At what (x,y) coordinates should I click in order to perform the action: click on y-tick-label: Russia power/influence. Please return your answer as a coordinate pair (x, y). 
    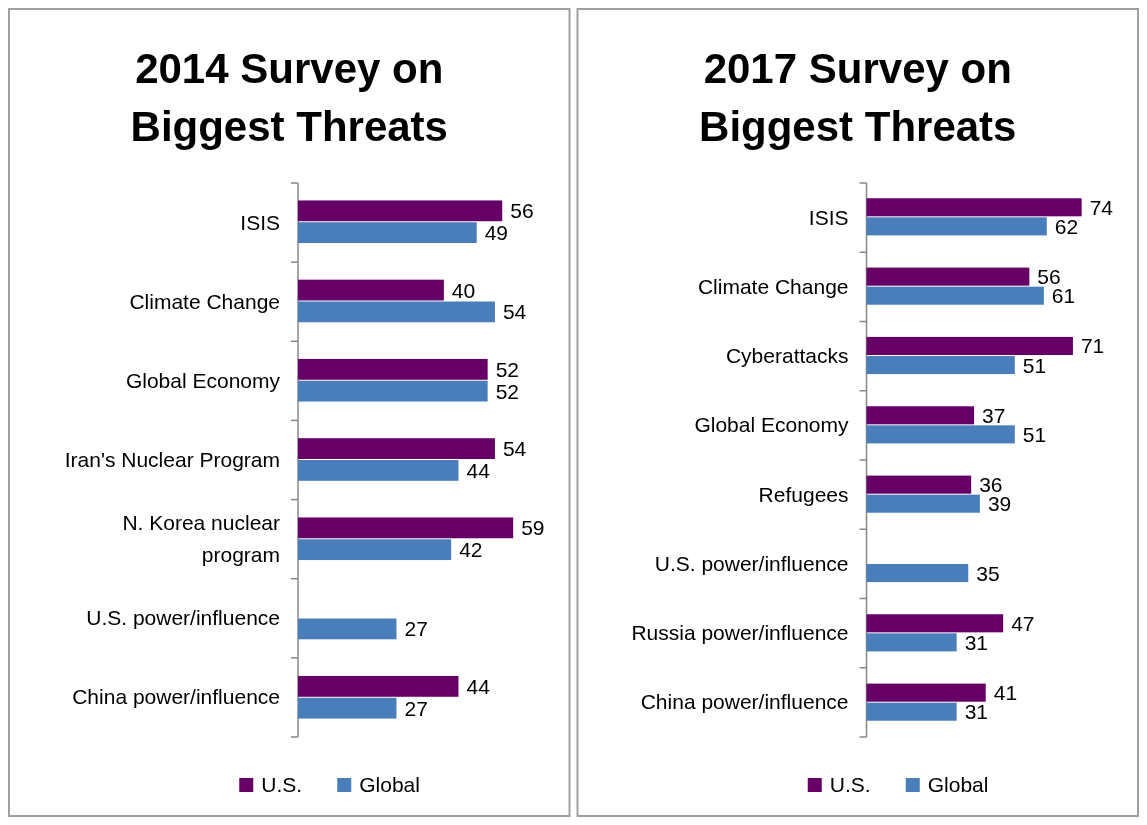
    Looking at the image, I should click on (740, 633).